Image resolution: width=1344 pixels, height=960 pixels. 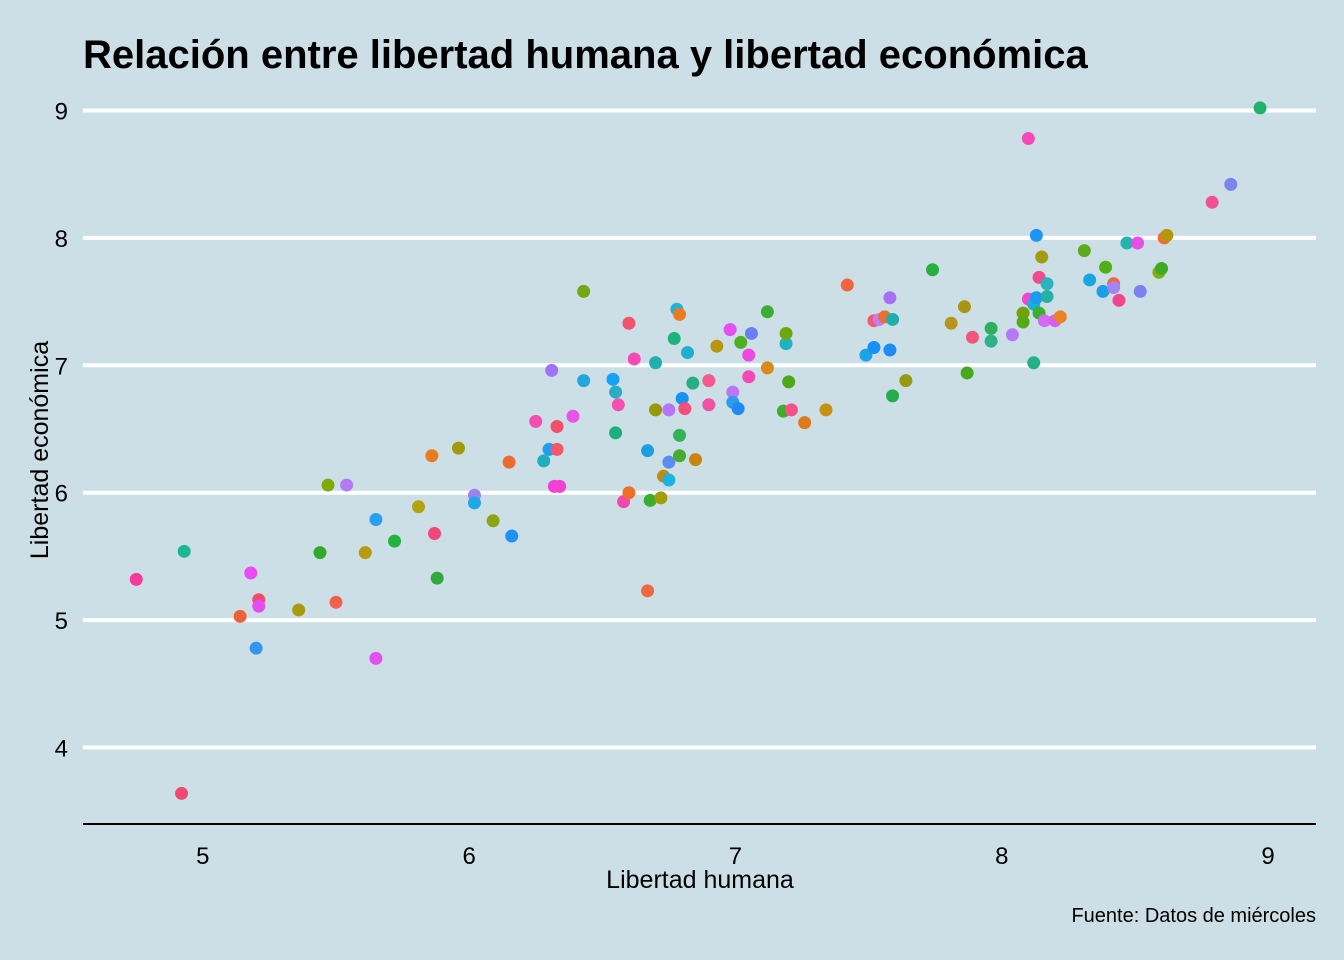 What do you see at coordinates (61, 430) in the screenshot?
I see `y-tick-labels: 4 5 6 7 8 9` at bounding box center [61, 430].